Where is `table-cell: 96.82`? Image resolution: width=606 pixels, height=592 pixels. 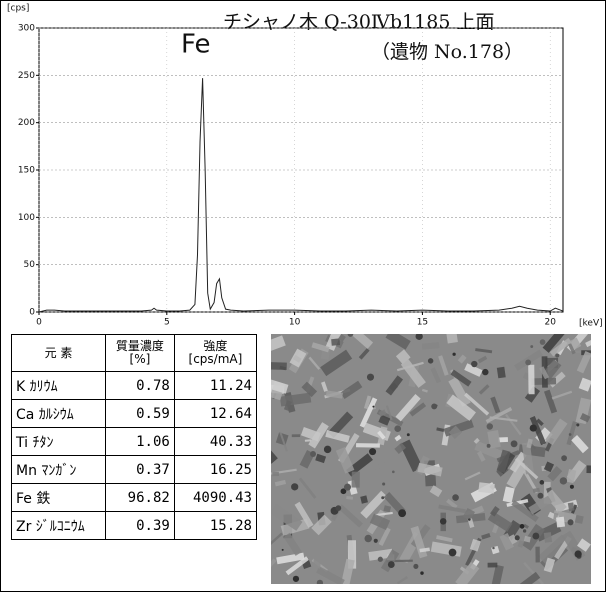
table-cell: 96.82 is located at coordinates (139, 497).